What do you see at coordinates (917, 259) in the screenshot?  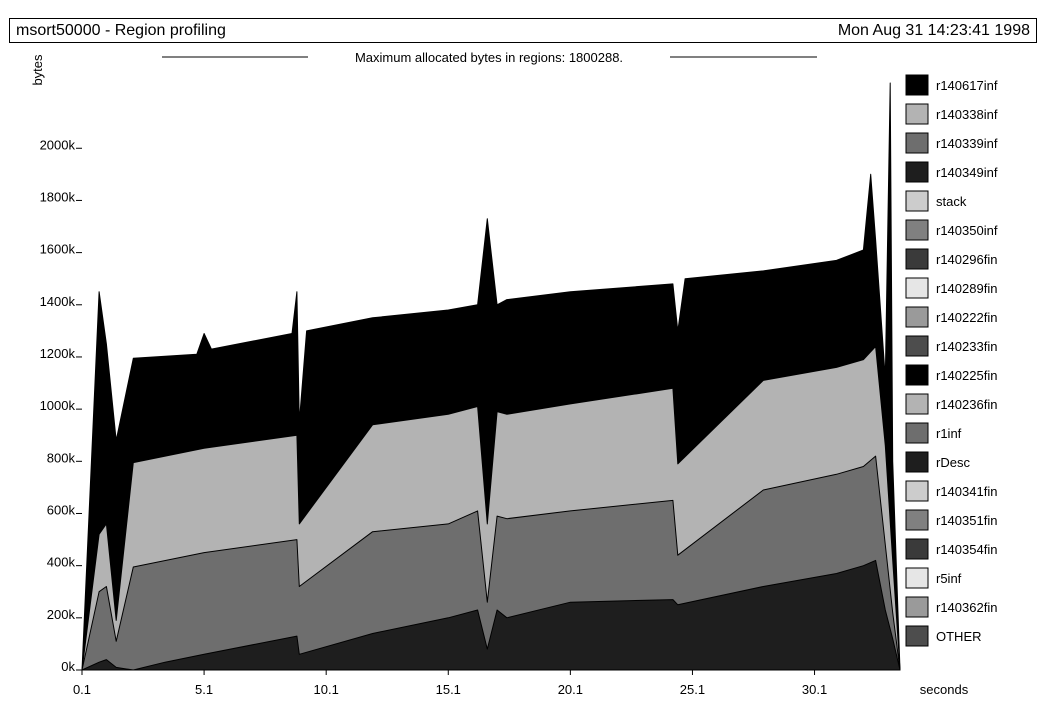 I see `legend-swatch-r140296fin` at bounding box center [917, 259].